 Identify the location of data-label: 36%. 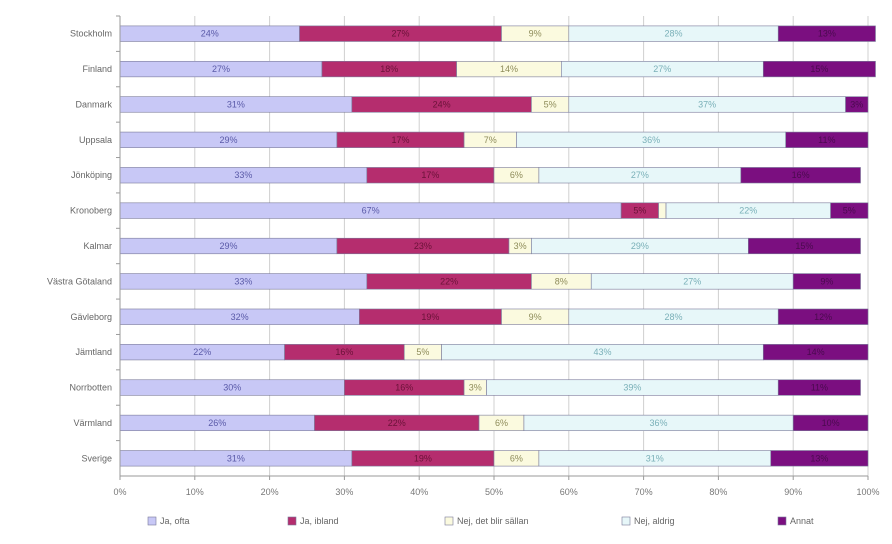
(651, 140).